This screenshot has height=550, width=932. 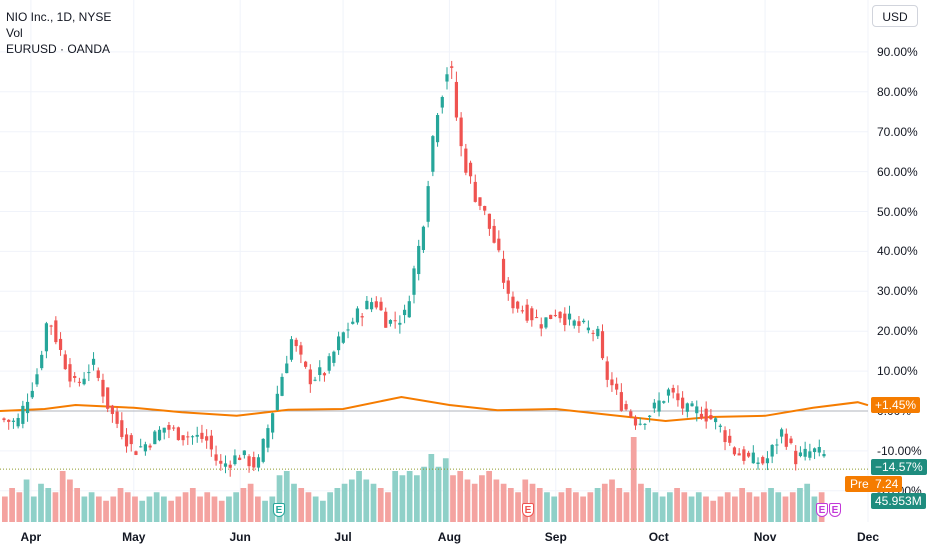 What do you see at coordinates (887, 484) in the screenshot?
I see `pre-market-price: 7.24` at bounding box center [887, 484].